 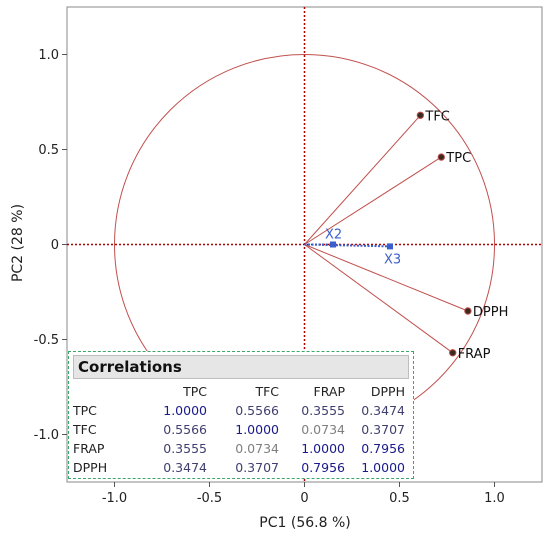 I want to click on vector-frap, so click(x=378, y=299).